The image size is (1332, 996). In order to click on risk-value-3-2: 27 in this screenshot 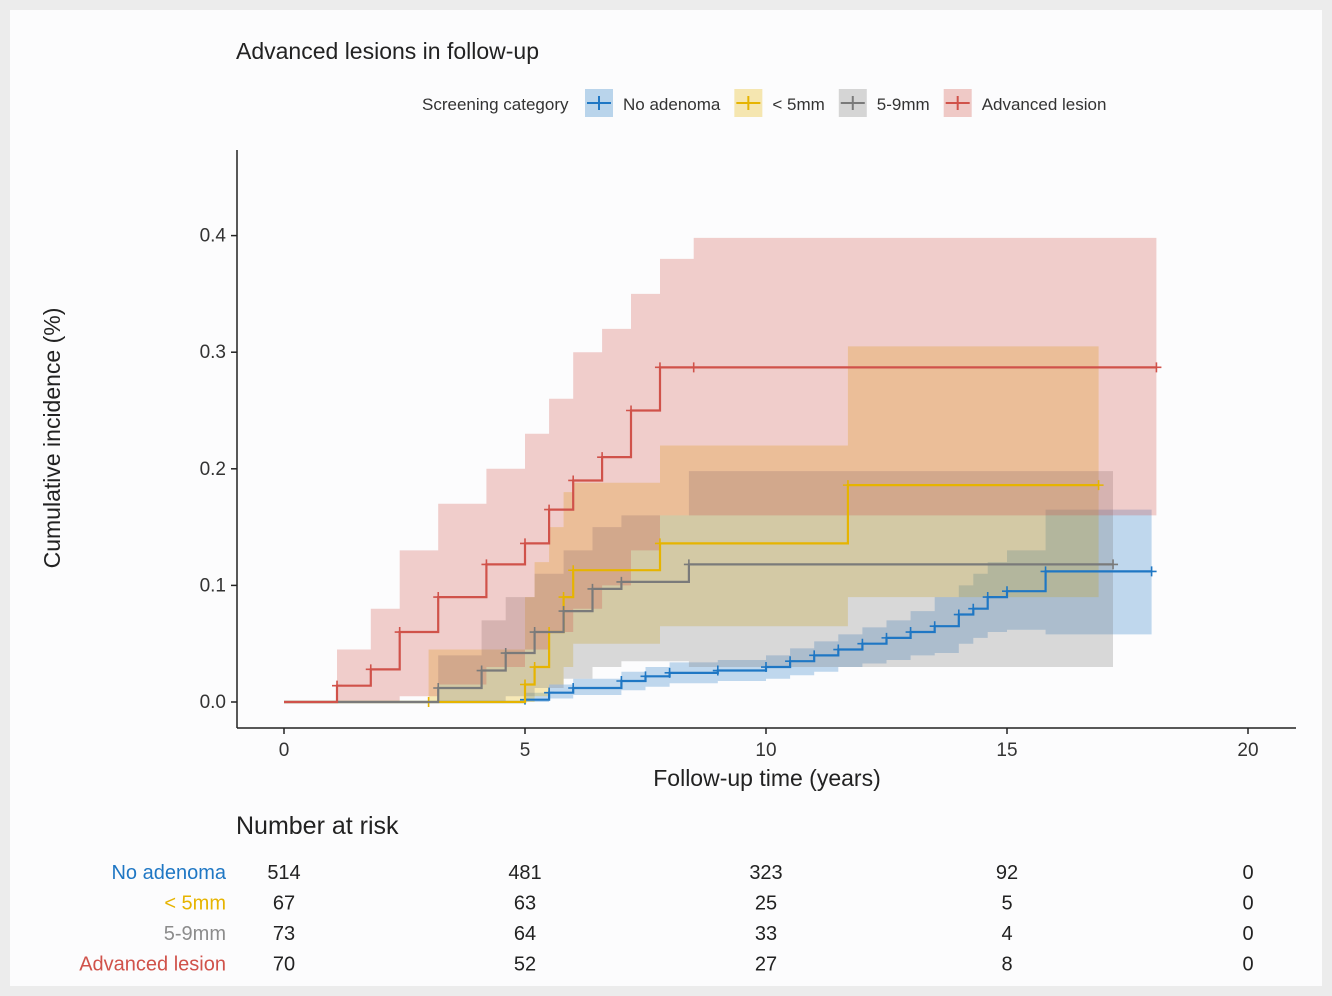, I will do `click(766, 965)`.